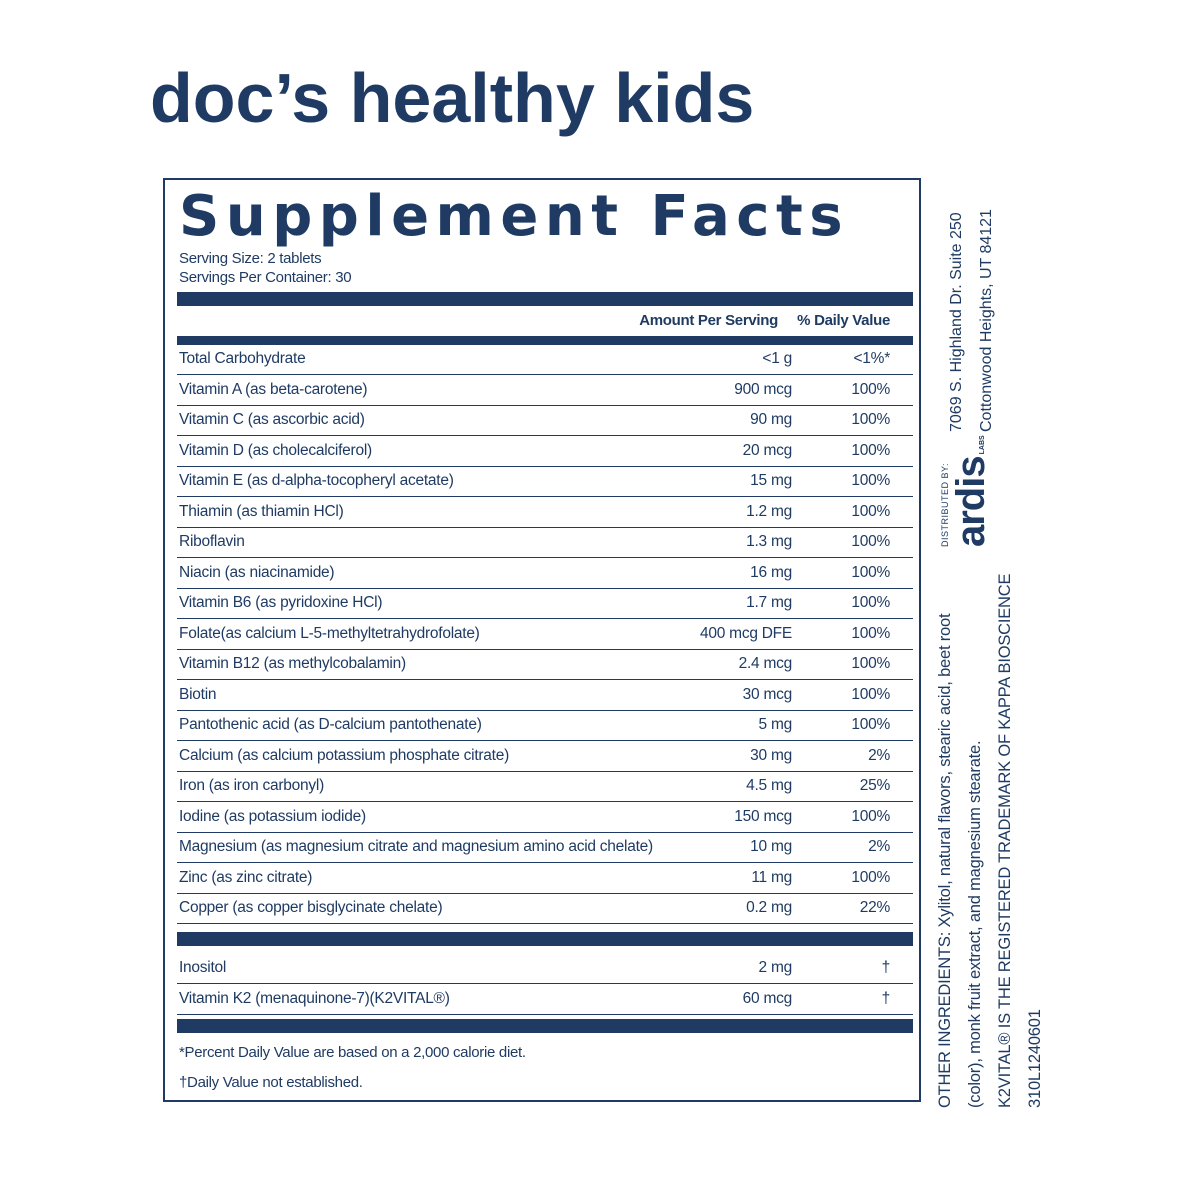 This screenshot has width=1200, height=1200. I want to click on address-line: Cottonwood Heights, UT 84121, so click(986, 320).